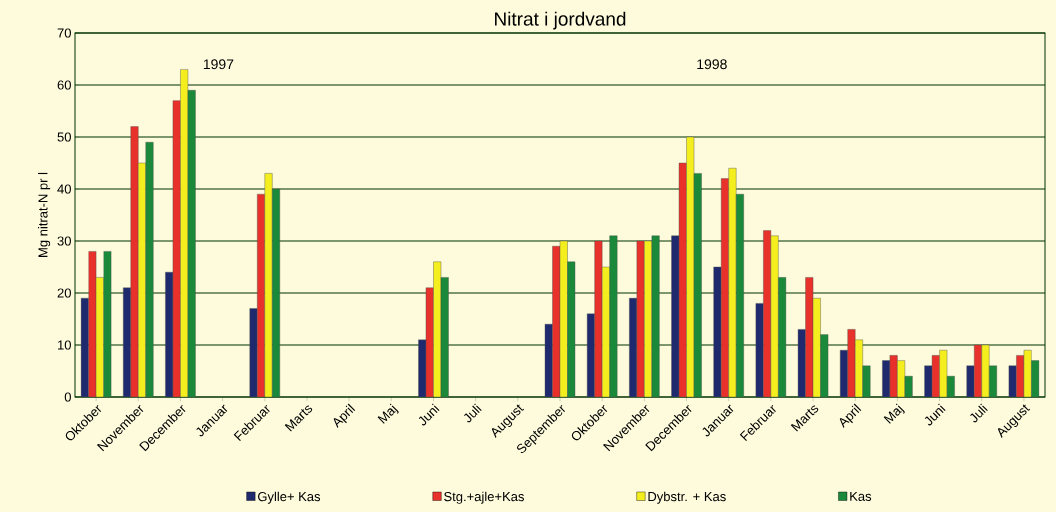 The image size is (1056, 512). I want to click on legend-label: Kas, so click(861, 496).